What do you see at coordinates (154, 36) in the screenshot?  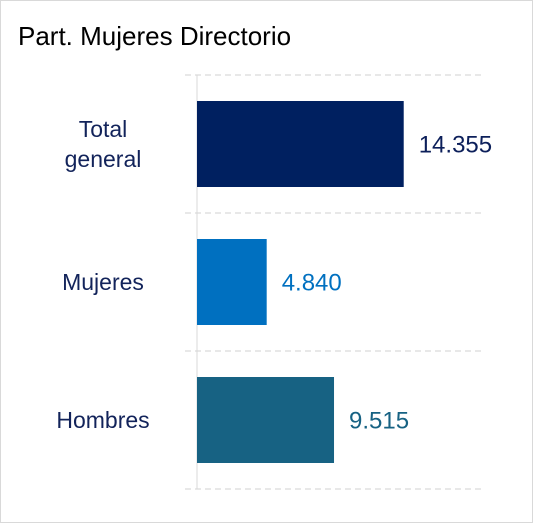 I see `chart-title: Part. Mujeres Directorio` at bounding box center [154, 36].